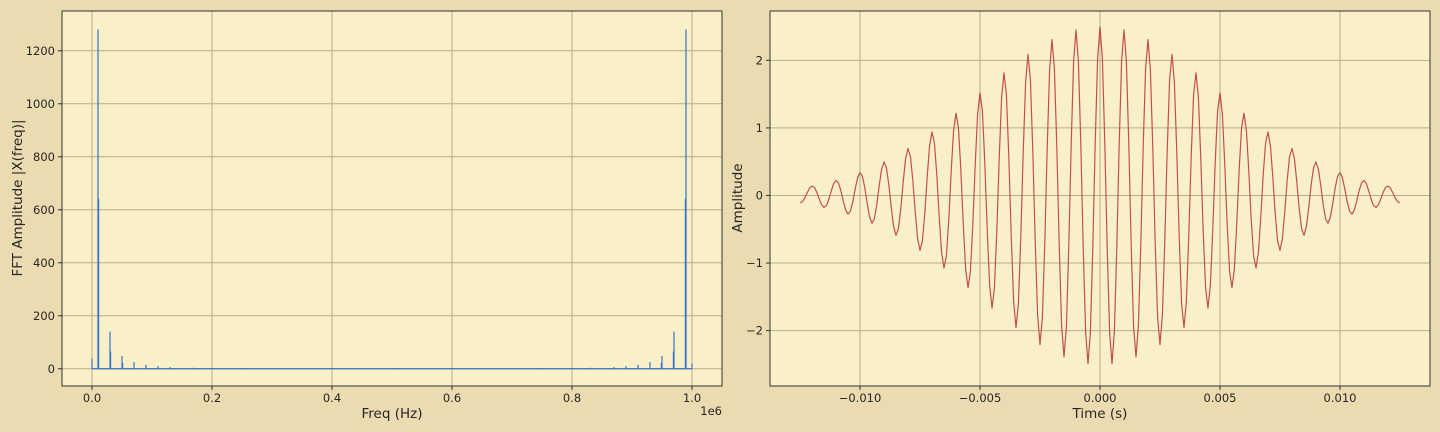 The image size is (1440, 432). What do you see at coordinates (1340, 398) in the screenshot?
I see `time-x-tick-label: 0.010` at bounding box center [1340, 398].